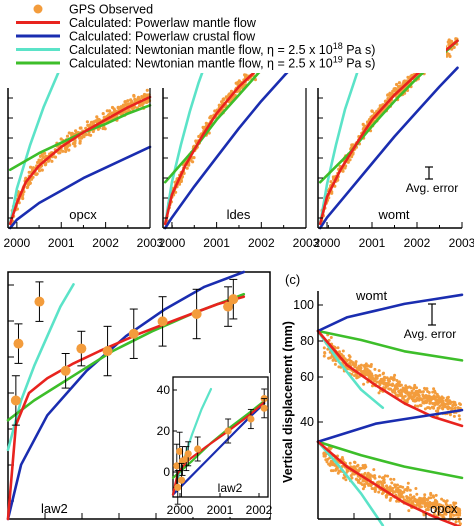  Describe the element at coordinates (389, 483) in the screenshot. I see `panel-c-opcx-power-mantle-line` at that location.